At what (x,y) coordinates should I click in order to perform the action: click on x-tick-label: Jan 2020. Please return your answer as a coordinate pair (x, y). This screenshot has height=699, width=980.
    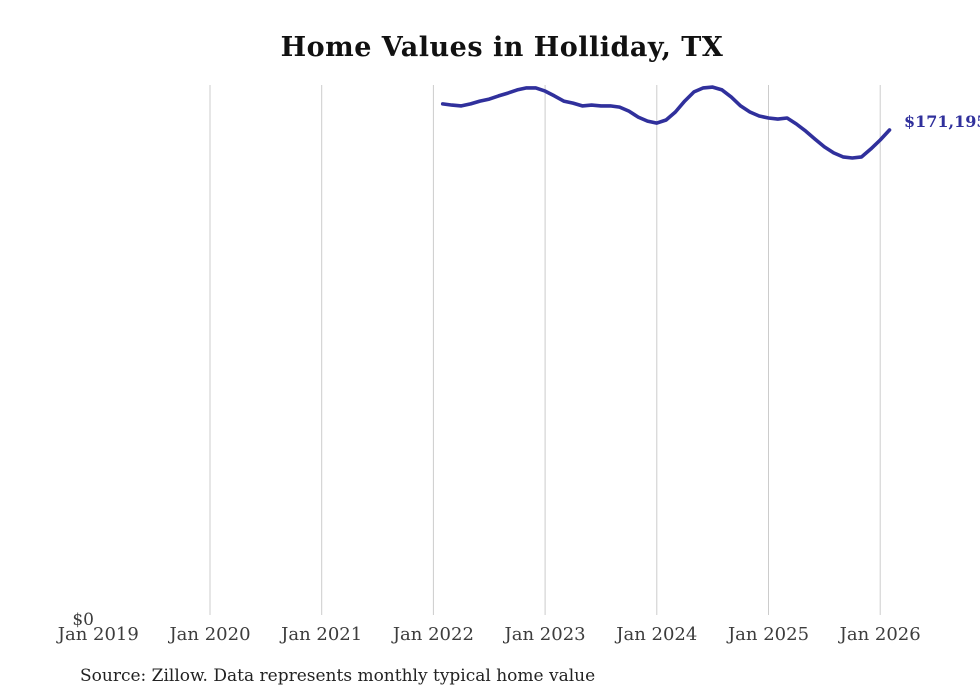
    Looking at the image, I should click on (210, 634).